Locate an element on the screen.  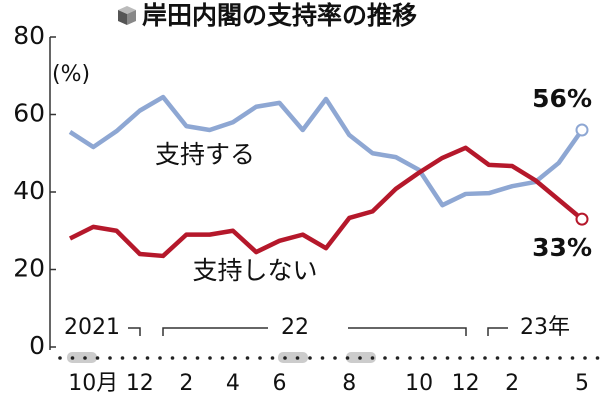
year-label: 22 is located at coordinates (295, 327).